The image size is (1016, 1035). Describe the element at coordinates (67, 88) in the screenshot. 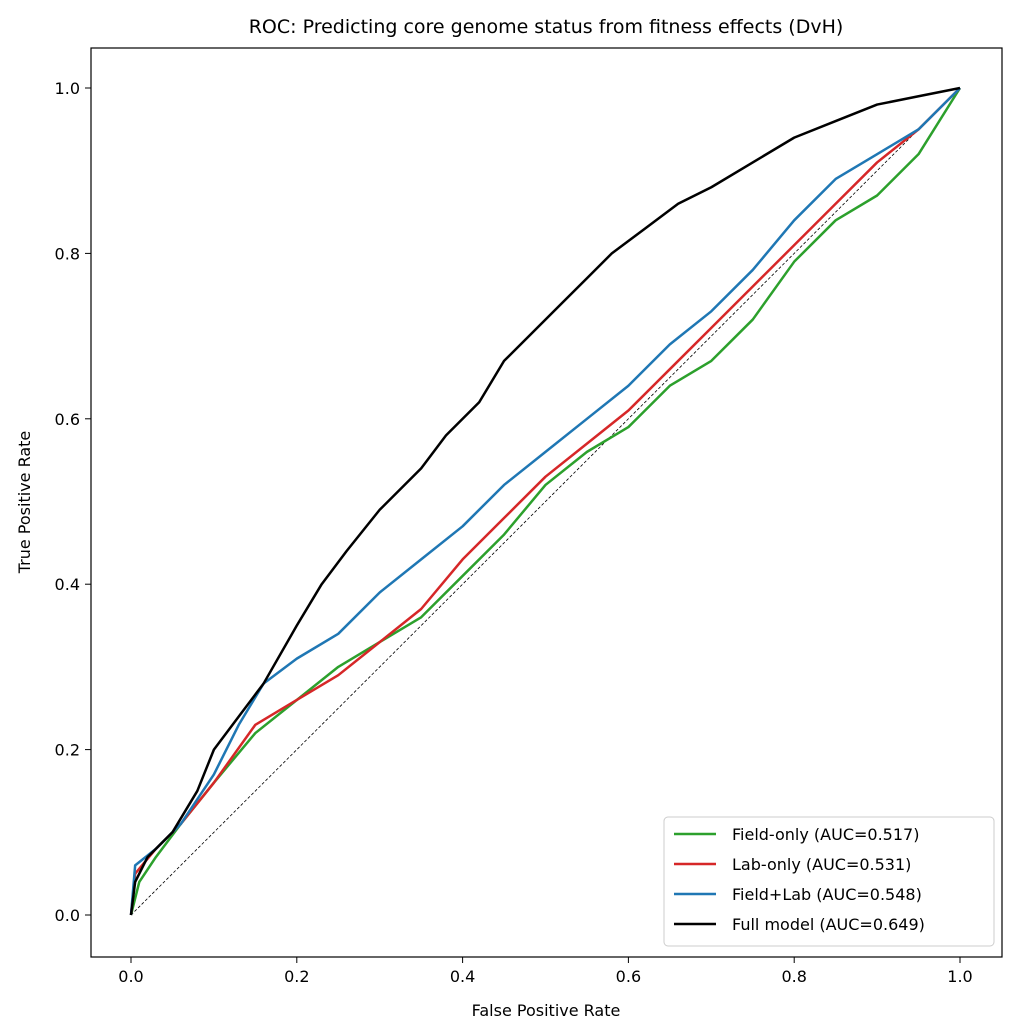

I see `y-tick-label: 1.0` at that location.